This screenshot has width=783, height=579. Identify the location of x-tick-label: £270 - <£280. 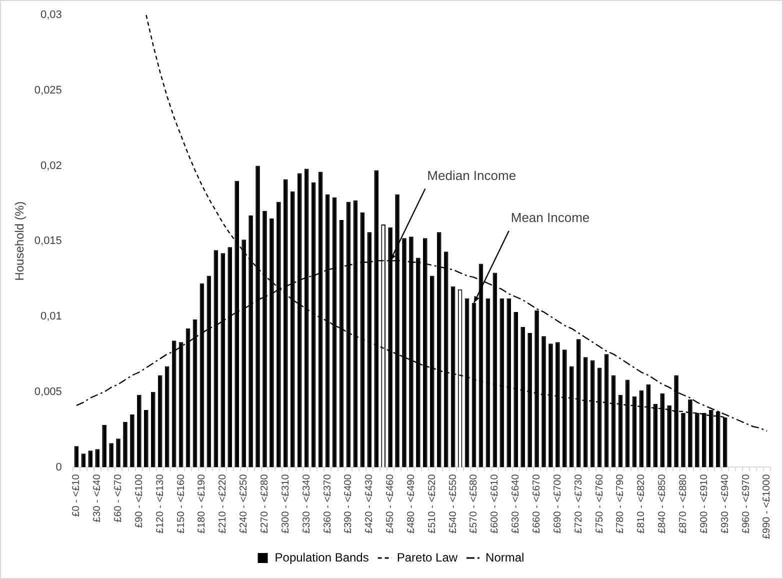
(264, 504).